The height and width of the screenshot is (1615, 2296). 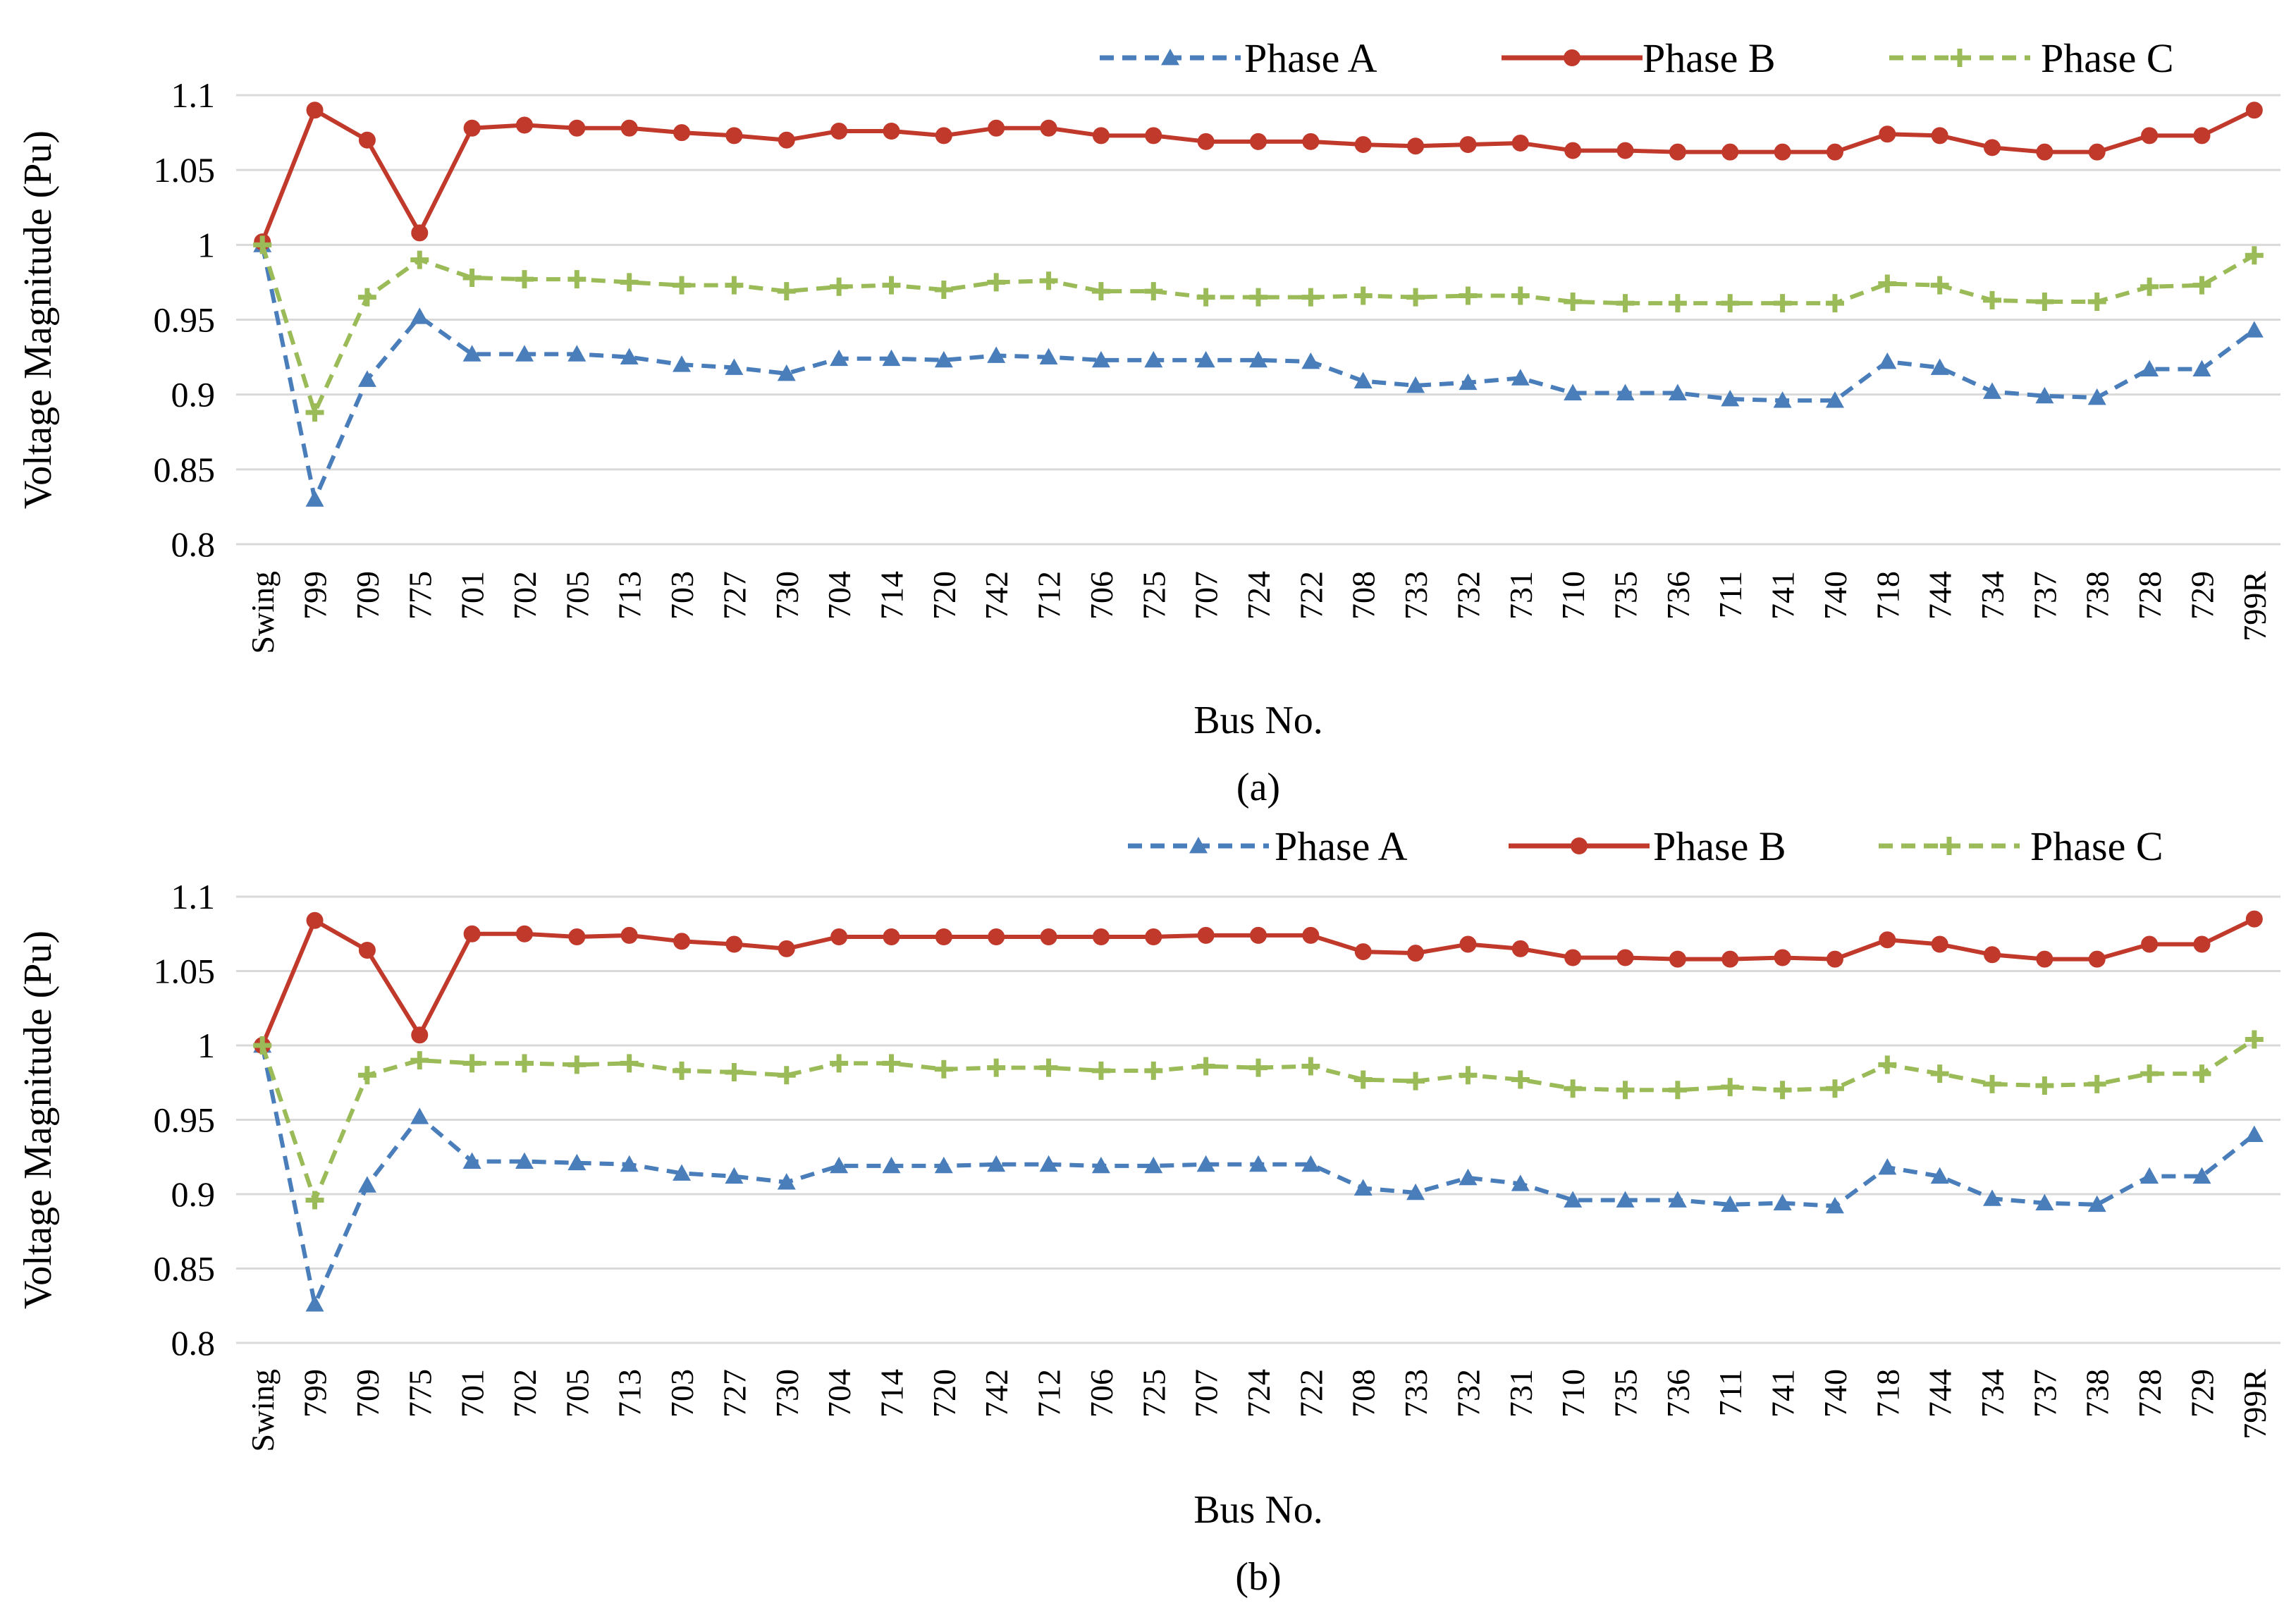 What do you see at coordinates (1416, 595) in the screenshot?
I see `x-tick-label: 733` at bounding box center [1416, 595].